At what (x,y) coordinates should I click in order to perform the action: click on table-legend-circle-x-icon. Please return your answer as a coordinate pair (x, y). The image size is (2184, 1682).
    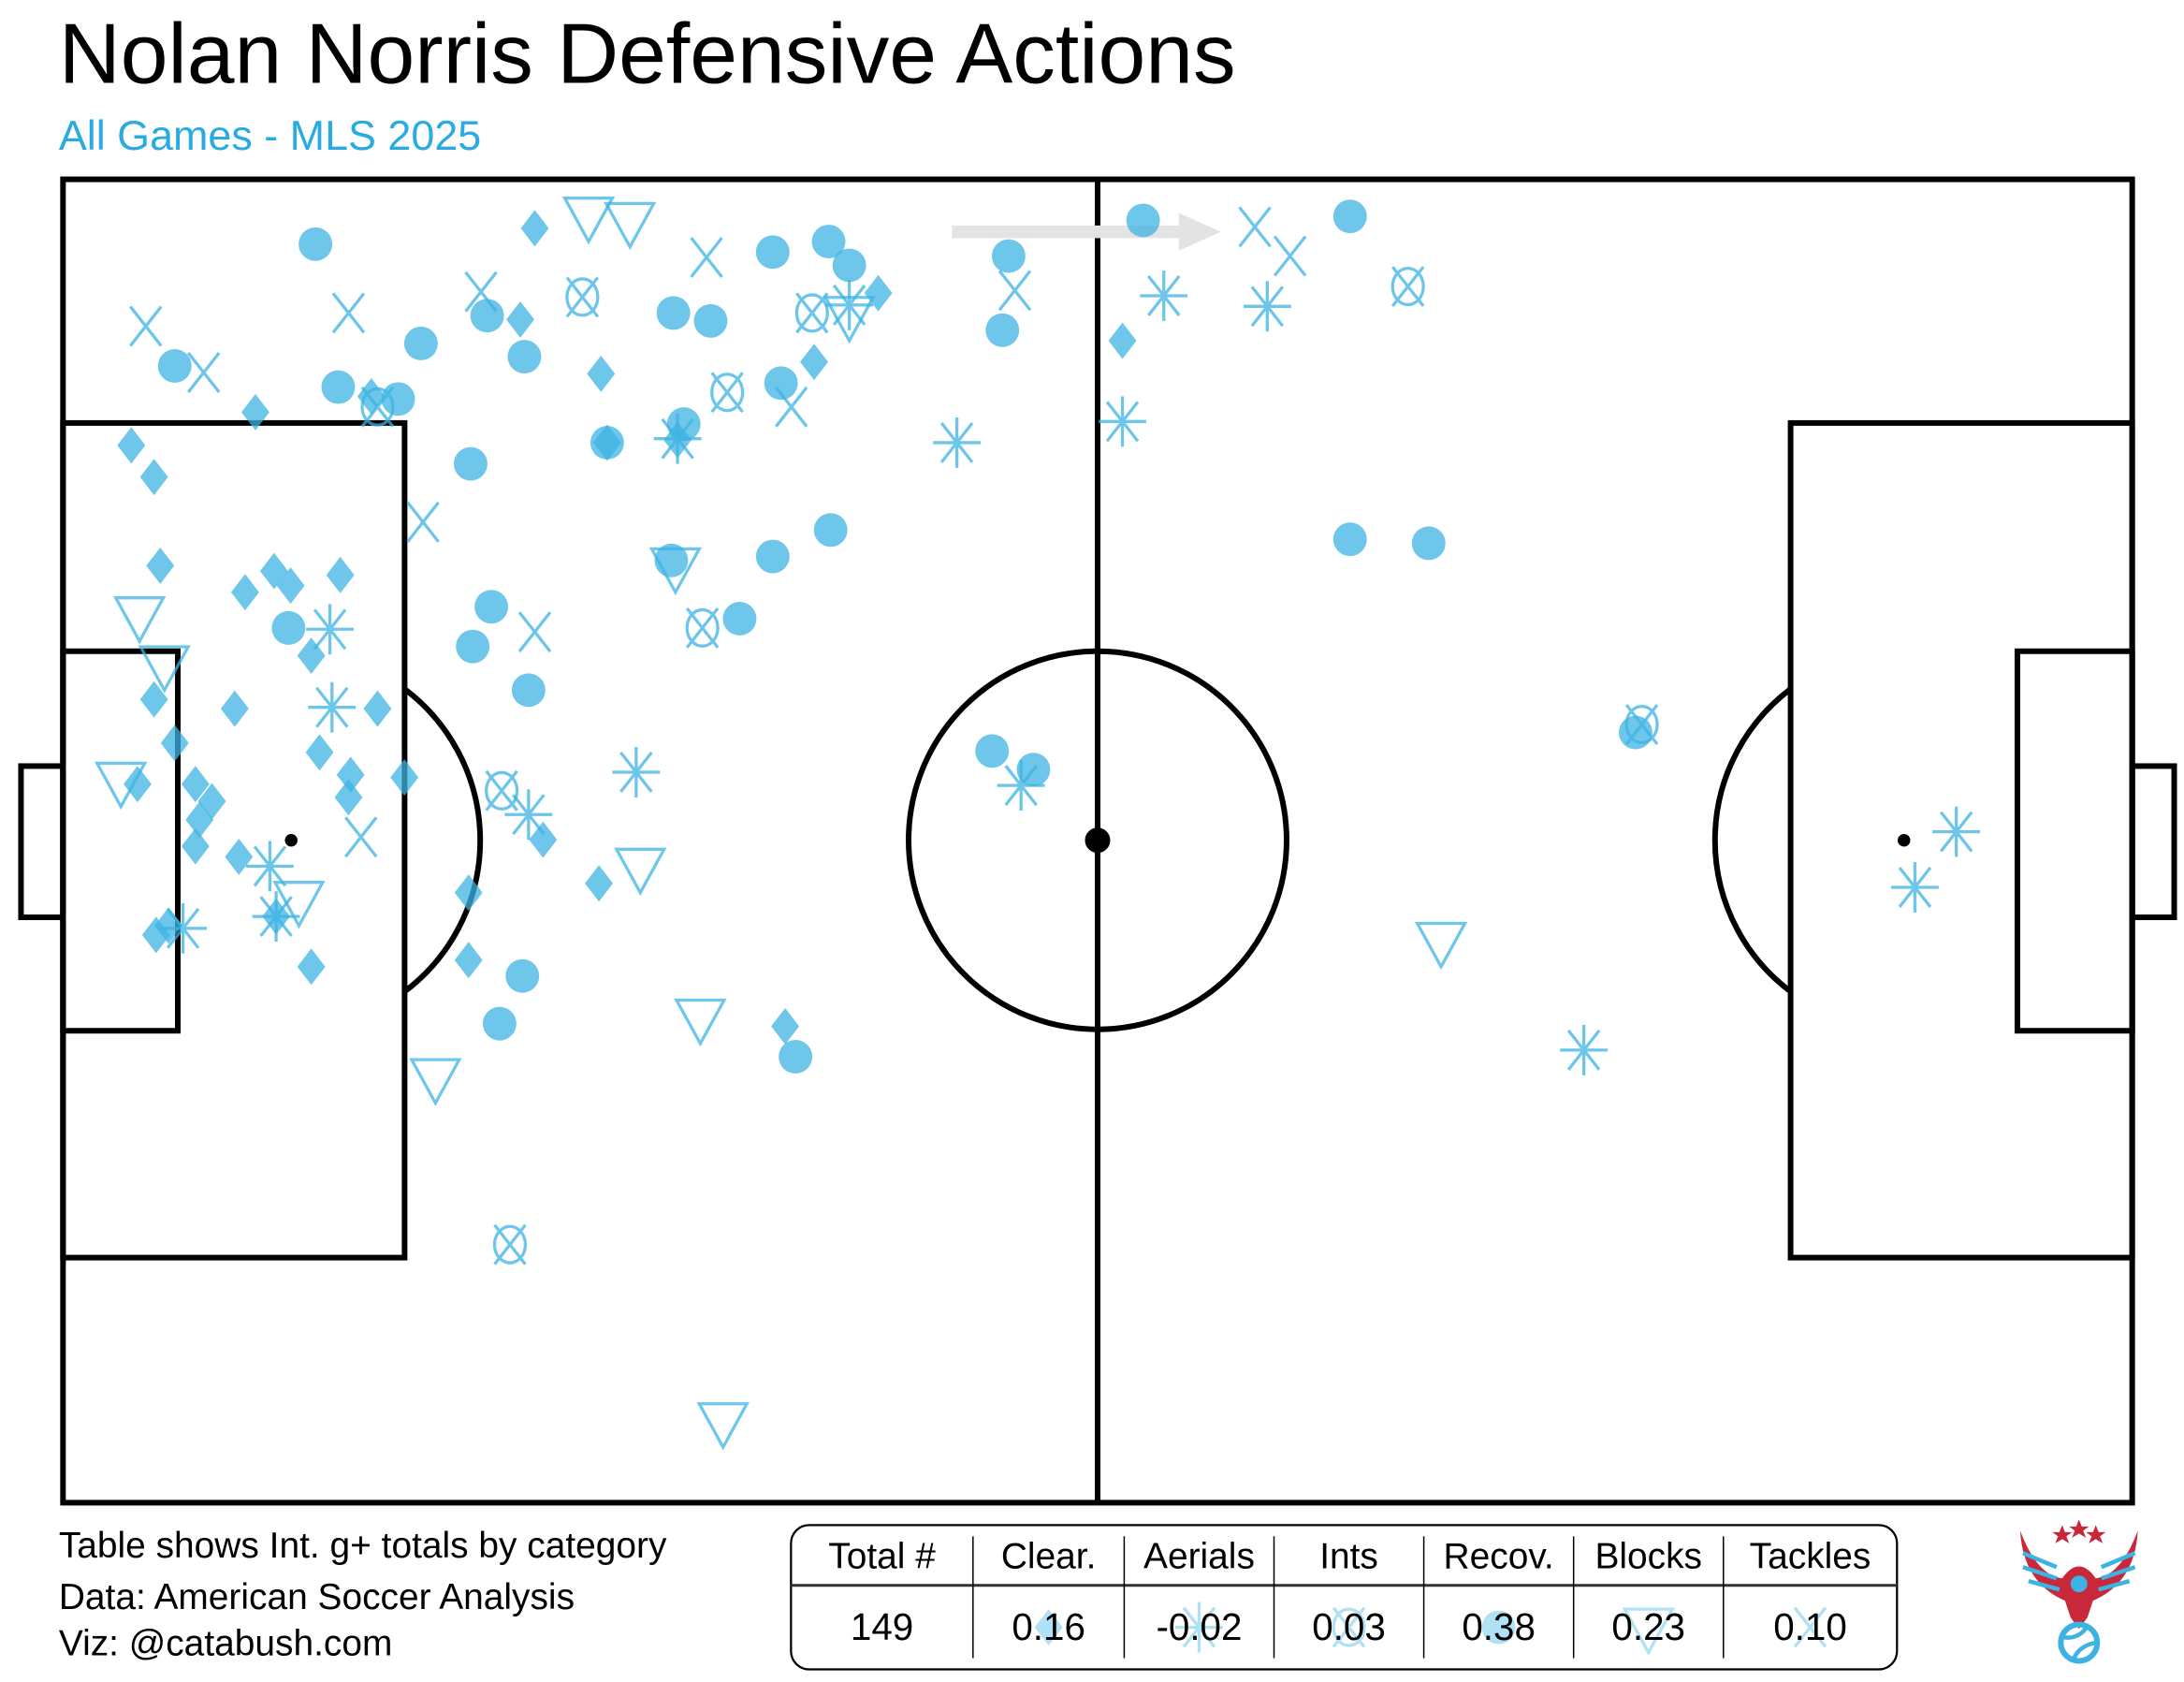
    Looking at the image, I should click on (1349, 1627).